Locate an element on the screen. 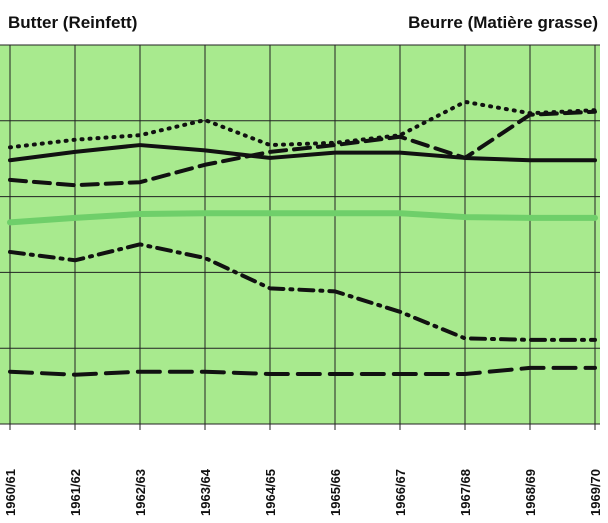 The height and width of the screenshot is (523, 608). x-tick-label: 1966/67 is located at coordinates (400, 492).